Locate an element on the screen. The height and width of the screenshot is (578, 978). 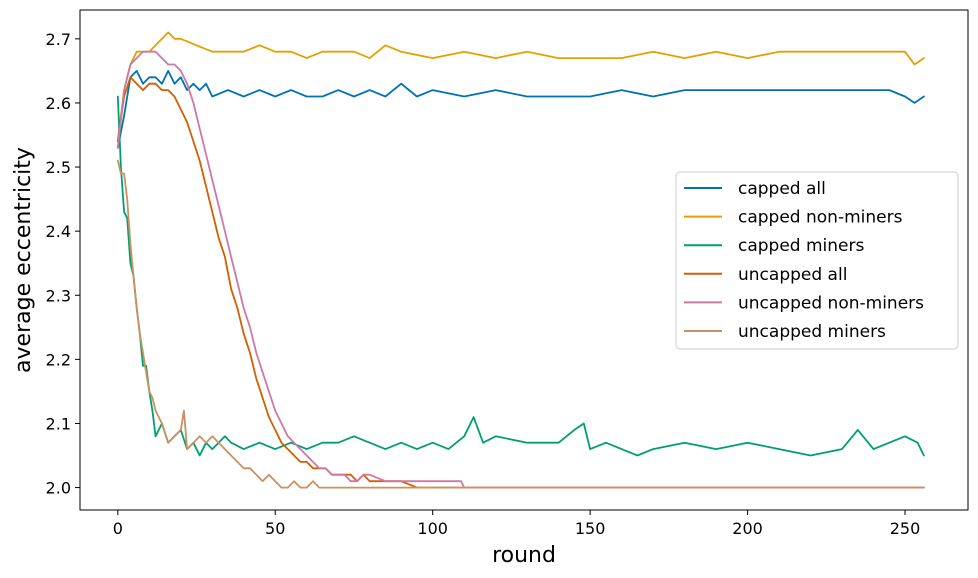
legend-label: uncapped all is located at coordinates (792, 275).